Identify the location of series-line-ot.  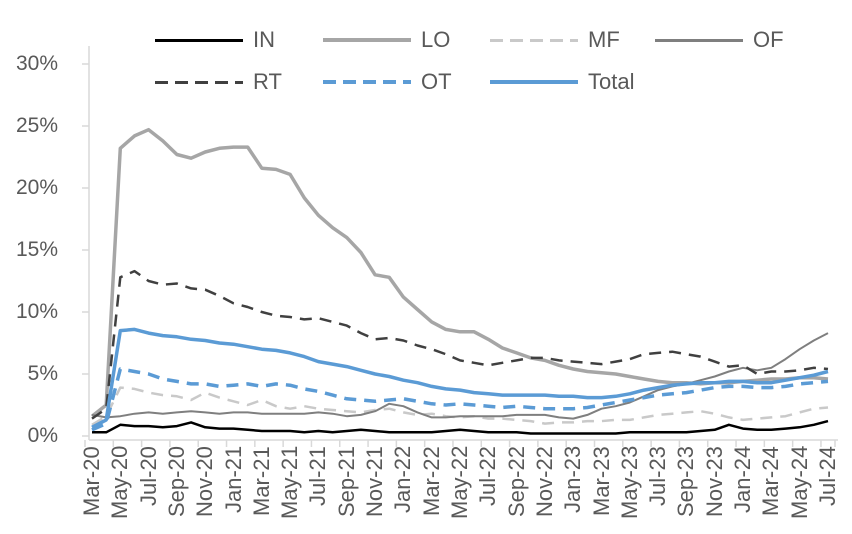
(460, 399).